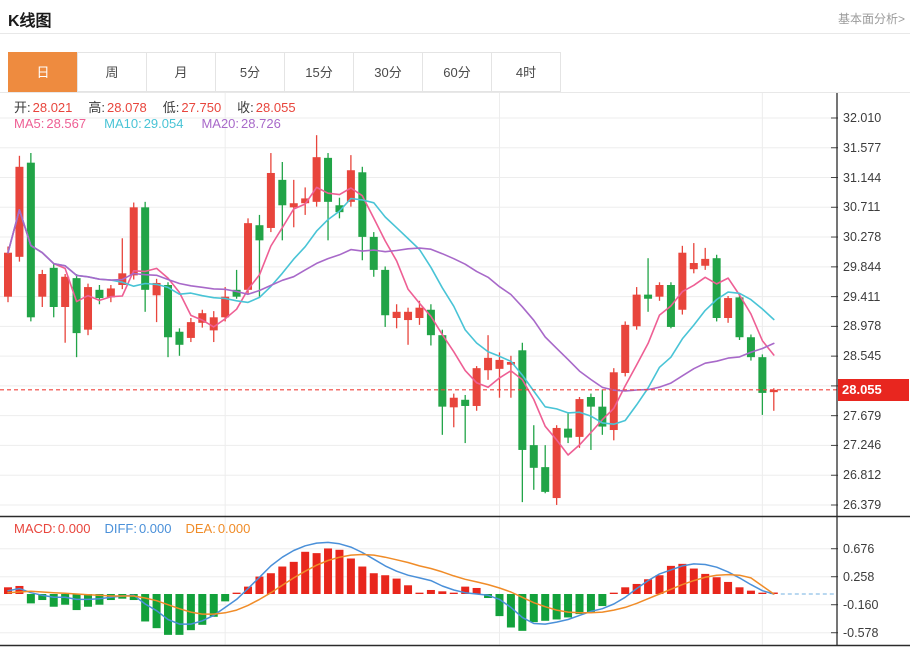  I want to click on open-value: 28.021, so click(52, 107).